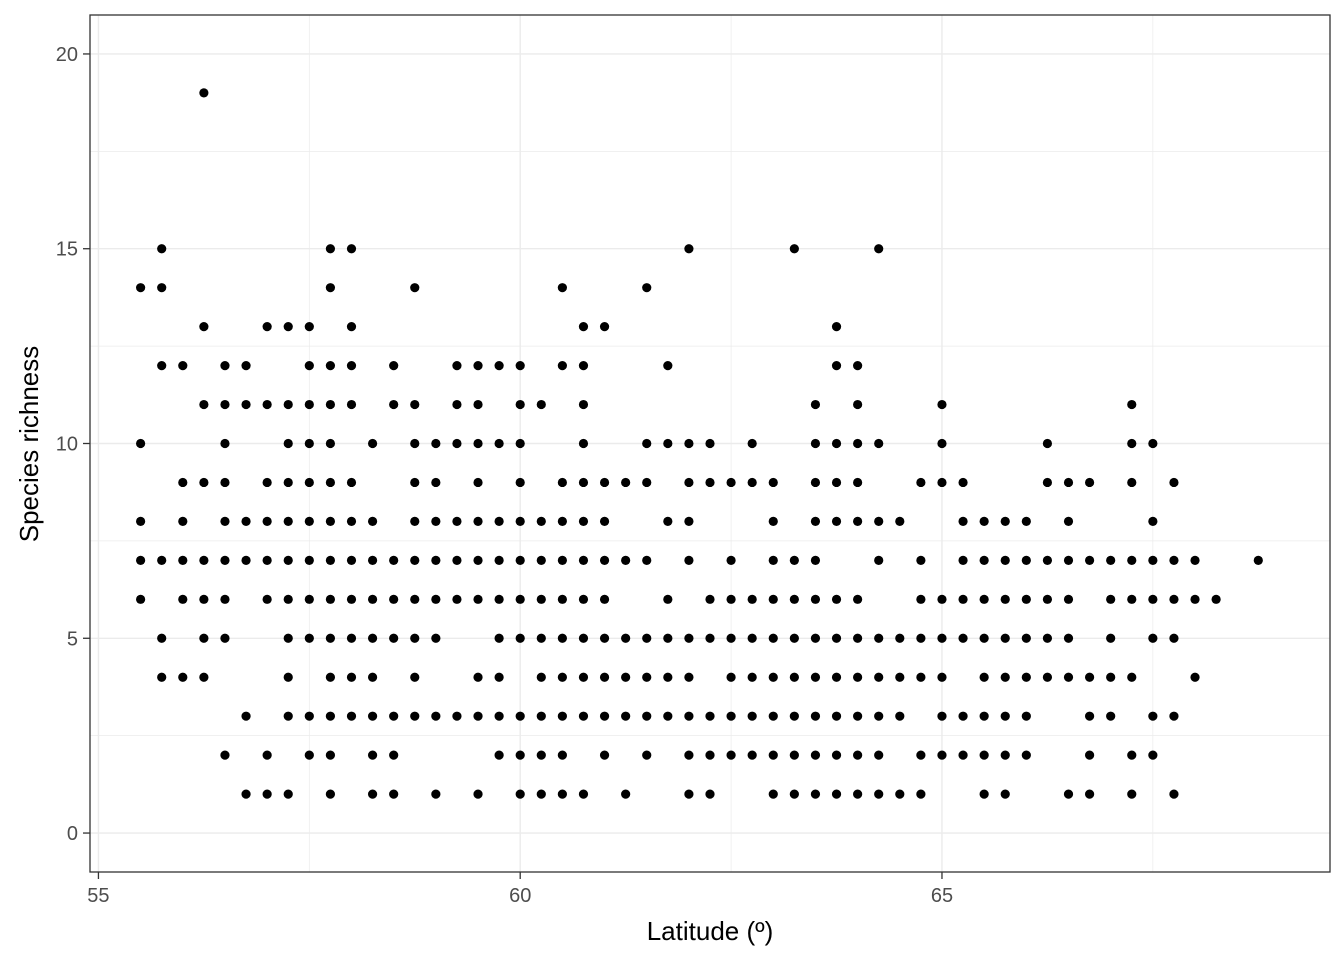 The image size is (1344, 960). What do you see at coordinates (520, 896) in the screenshot?
I see `x-tick-label: 60` at bounding box center [520, 896].